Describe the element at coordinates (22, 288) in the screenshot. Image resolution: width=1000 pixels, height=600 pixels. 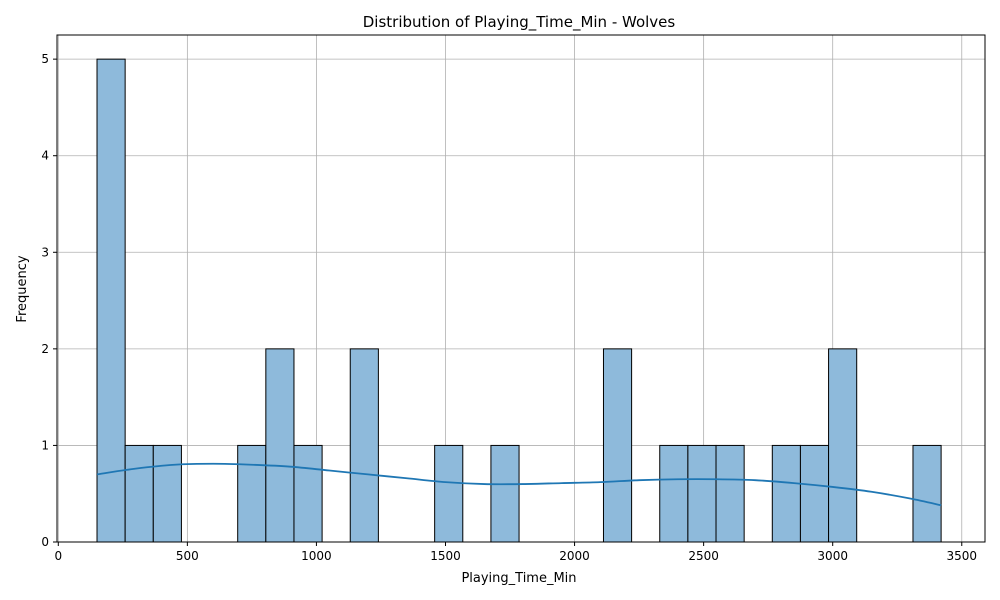
I see `y-axis-label: Frequency` at that location.